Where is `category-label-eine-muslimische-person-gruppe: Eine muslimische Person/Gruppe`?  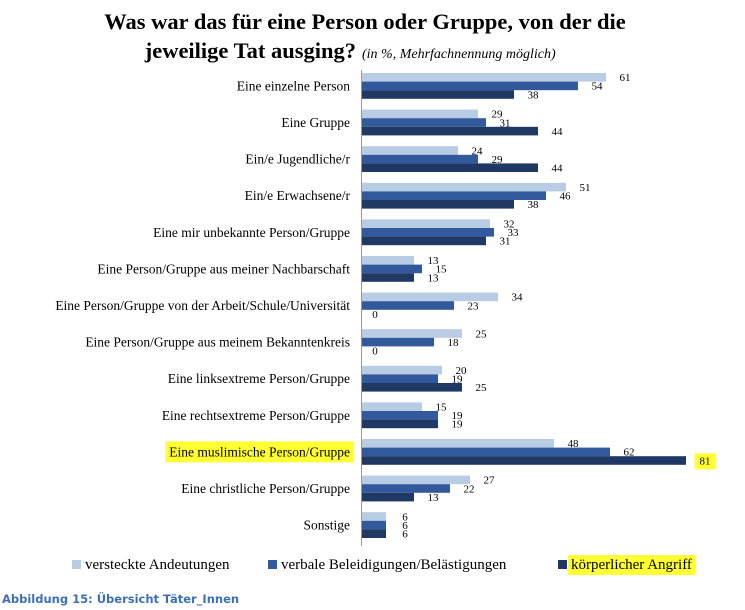
category-label-eine-muslimische-person-gruppe: Eine muslimische Person/Gruppe is located at coordinates (259, 451).